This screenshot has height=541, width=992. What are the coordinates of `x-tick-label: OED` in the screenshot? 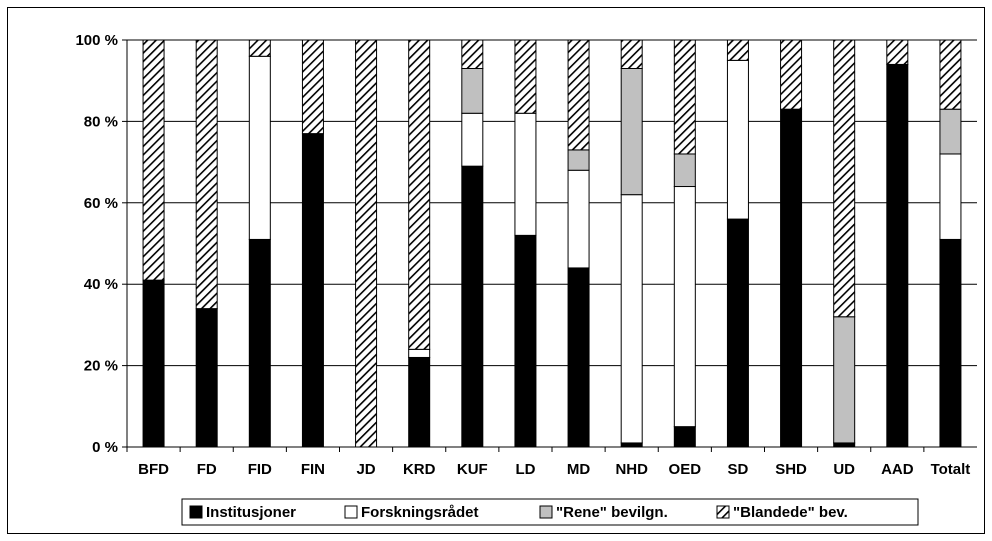 It's located at (685, 469).